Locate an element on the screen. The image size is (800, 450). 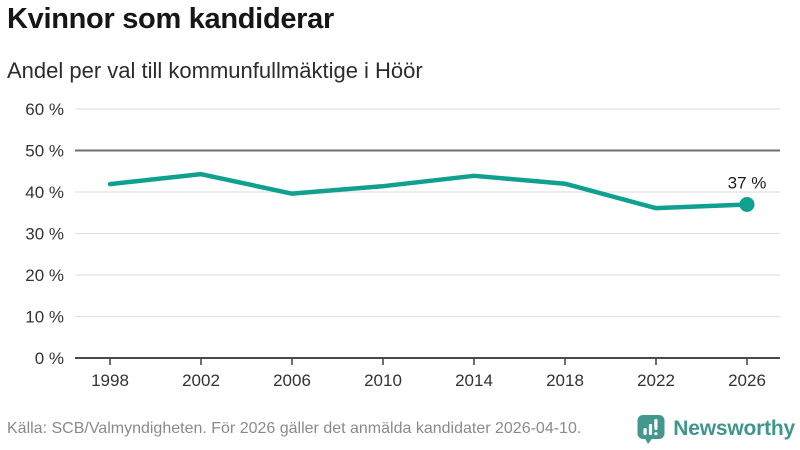
end-point-label: 37 % is located at coordinates (747, 182).